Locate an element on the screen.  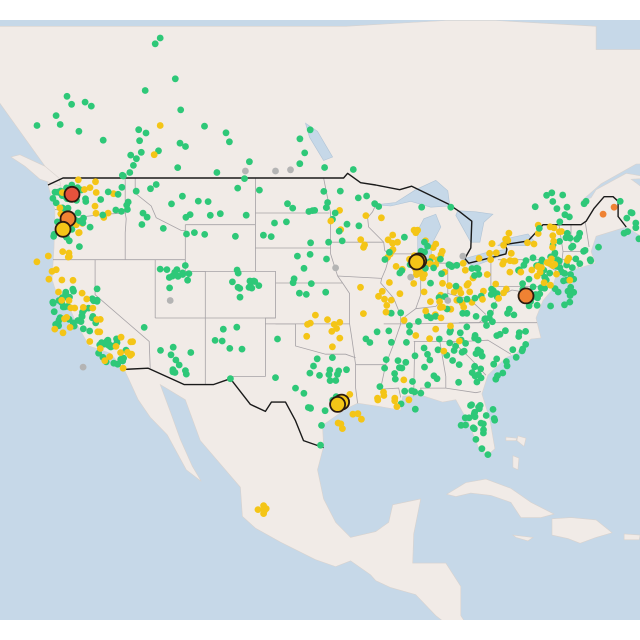
red-highlight-marker is located at coordinates (72, 194).